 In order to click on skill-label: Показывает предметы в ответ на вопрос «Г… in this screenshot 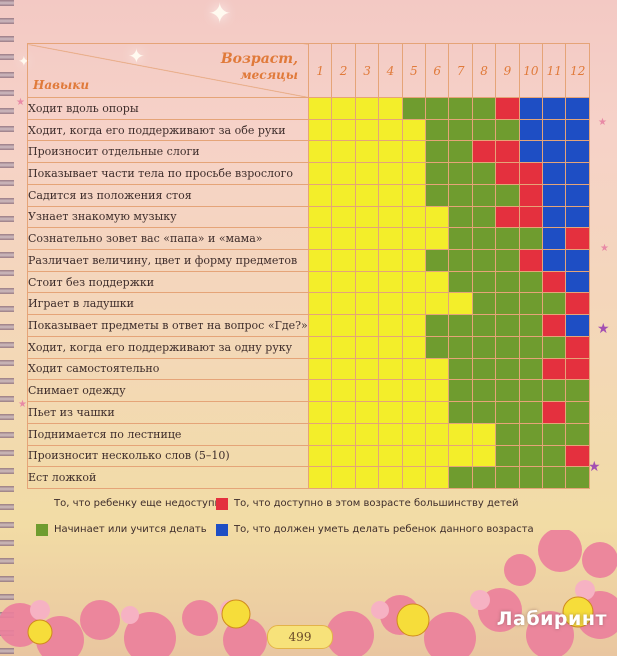, I will do `click(168, 325)`.